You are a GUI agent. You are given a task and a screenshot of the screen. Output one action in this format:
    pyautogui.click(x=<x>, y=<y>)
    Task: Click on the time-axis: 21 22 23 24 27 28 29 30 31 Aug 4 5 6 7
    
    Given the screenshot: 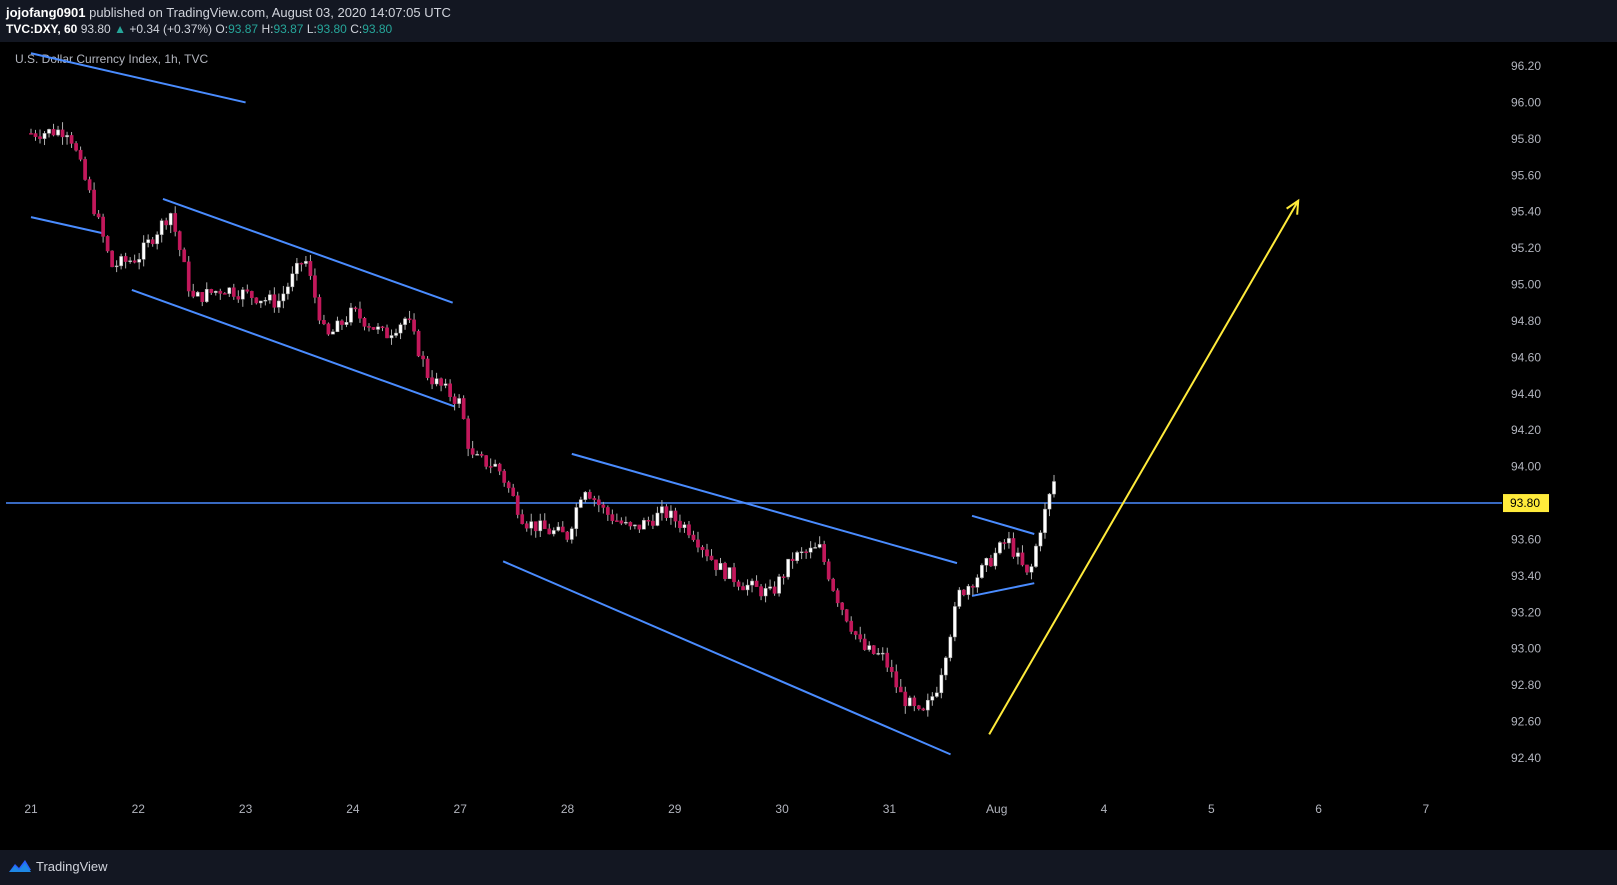 What is the action you would take?
    pyautogui.click(x=726, y=809)
    